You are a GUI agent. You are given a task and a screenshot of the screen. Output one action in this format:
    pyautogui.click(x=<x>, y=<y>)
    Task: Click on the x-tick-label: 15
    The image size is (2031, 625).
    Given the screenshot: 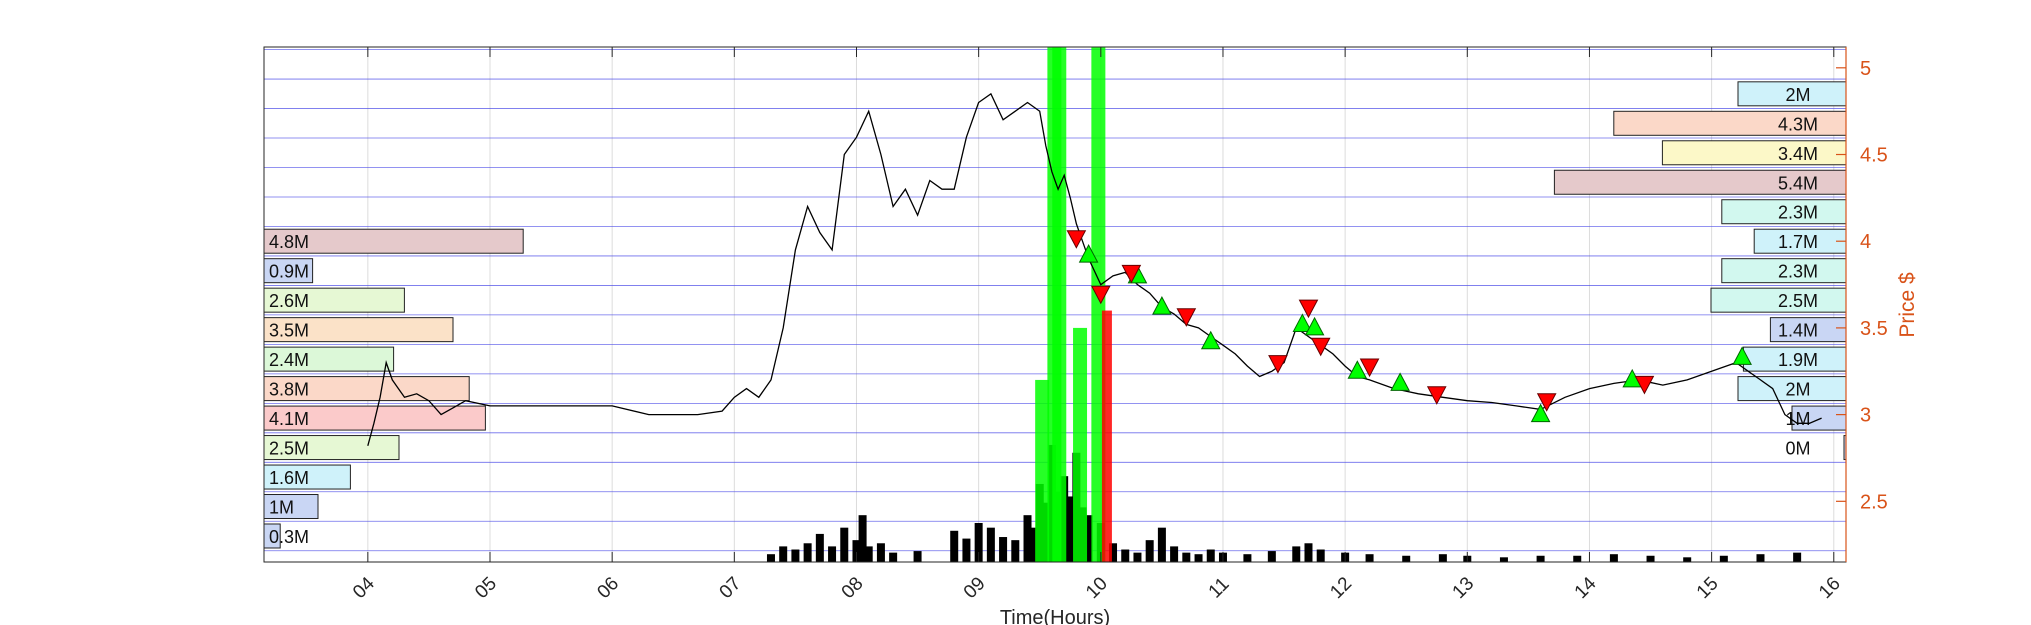 What is the action you would take?
    pyautogui.click(x=1708, y=588)
    